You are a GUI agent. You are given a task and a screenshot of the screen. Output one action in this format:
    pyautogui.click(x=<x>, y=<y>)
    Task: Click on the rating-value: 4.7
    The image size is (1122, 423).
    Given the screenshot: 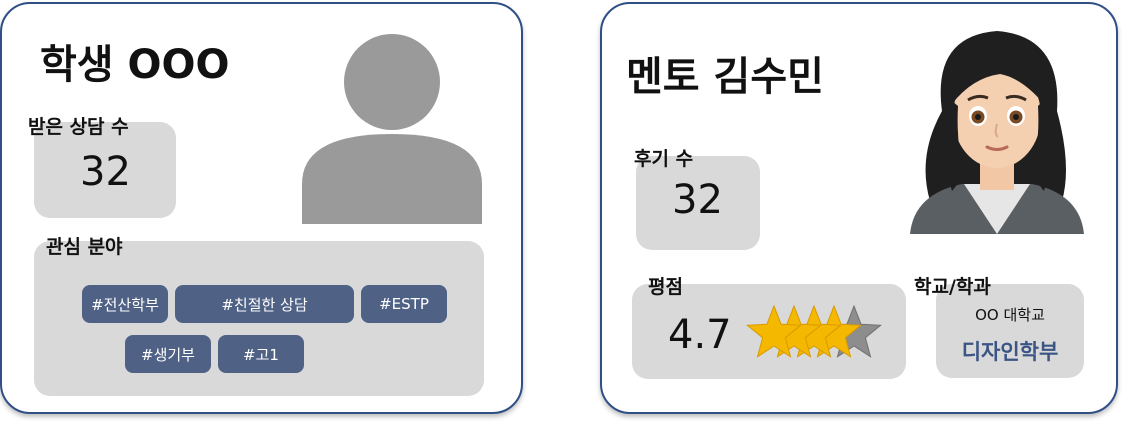 What is the action you would take?
    pyautogui.click(x=700, y=335)
    